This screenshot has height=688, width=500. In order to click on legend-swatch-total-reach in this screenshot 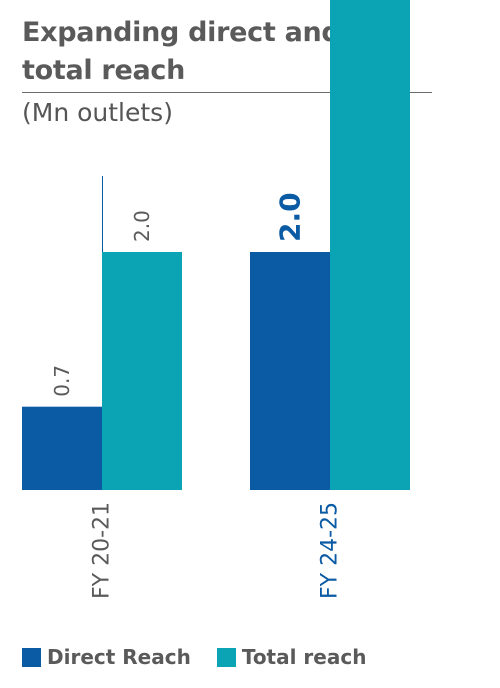, I will do `click(226, 657)`.